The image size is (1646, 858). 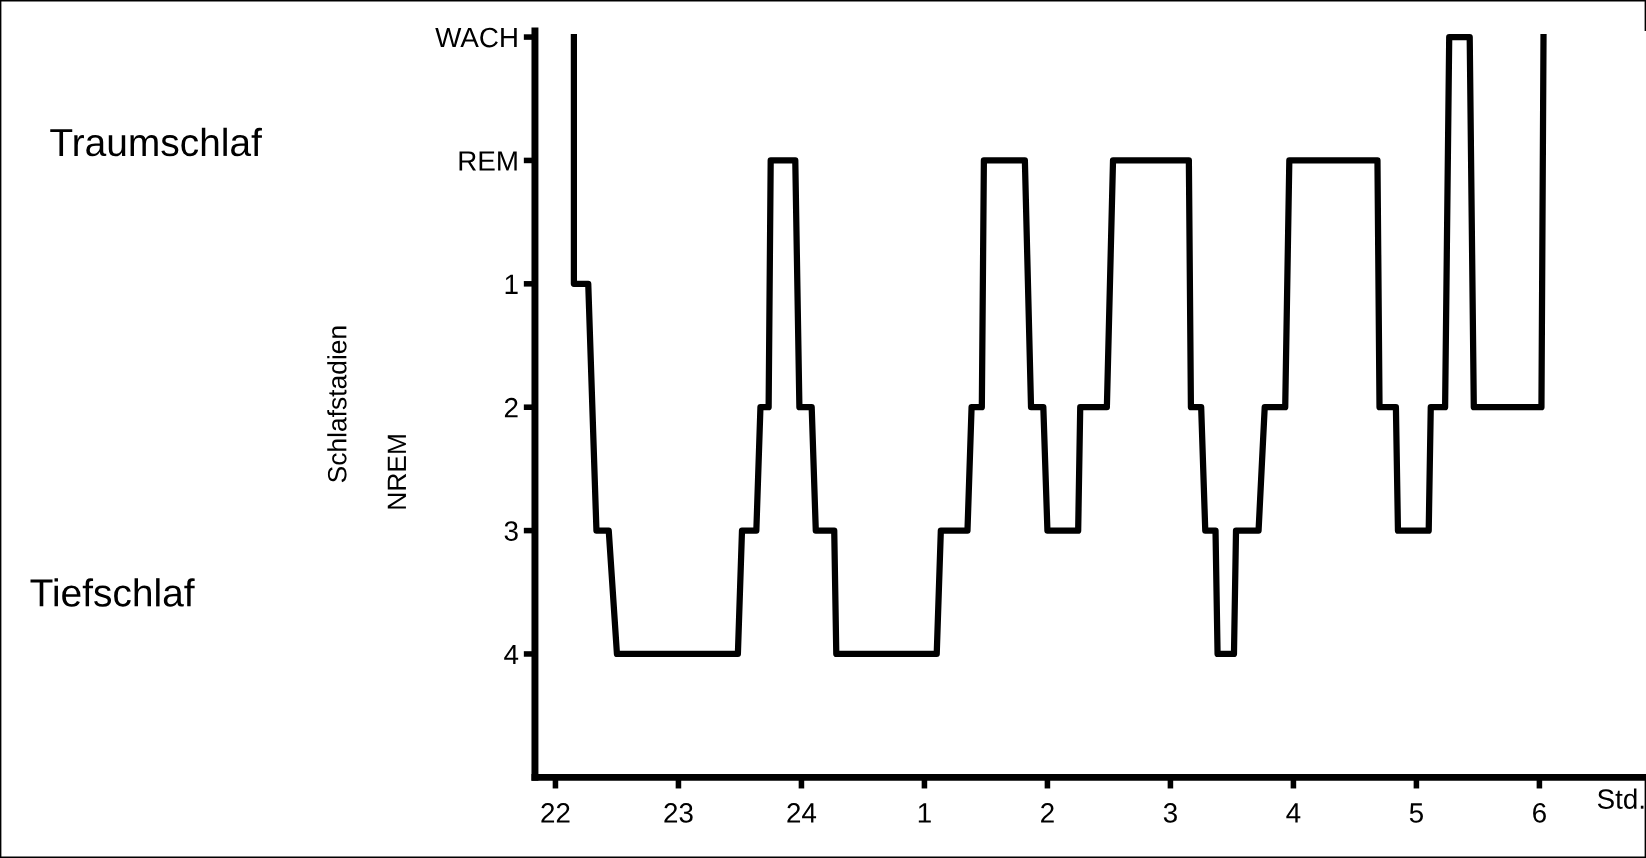 I want to click on x-tick-label: 1, so click(x=924, y=813).